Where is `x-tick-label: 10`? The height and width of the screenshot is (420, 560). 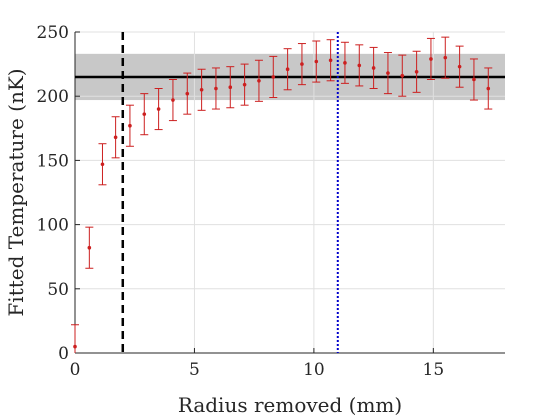
x-tick-label: 10 is located at coordinates (314, 370).